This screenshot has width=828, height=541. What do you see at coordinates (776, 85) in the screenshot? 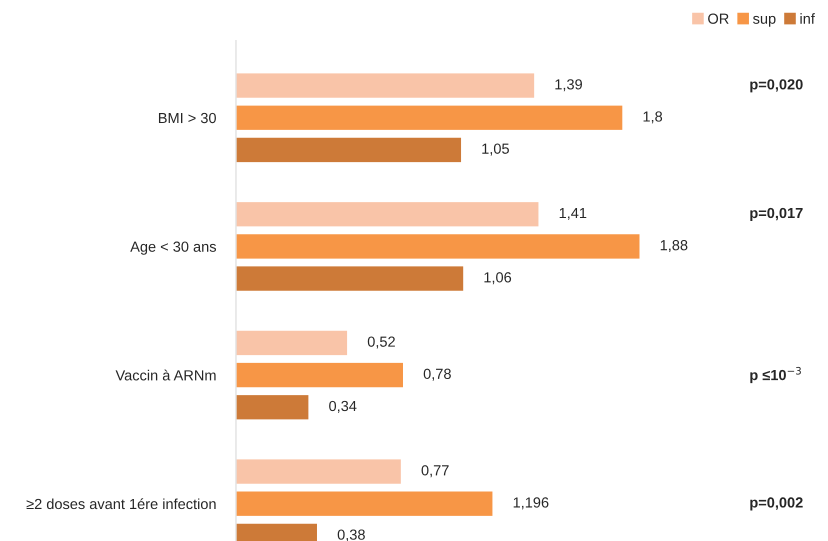
I see `text: p=0,020` at bounding box center [776, 85].